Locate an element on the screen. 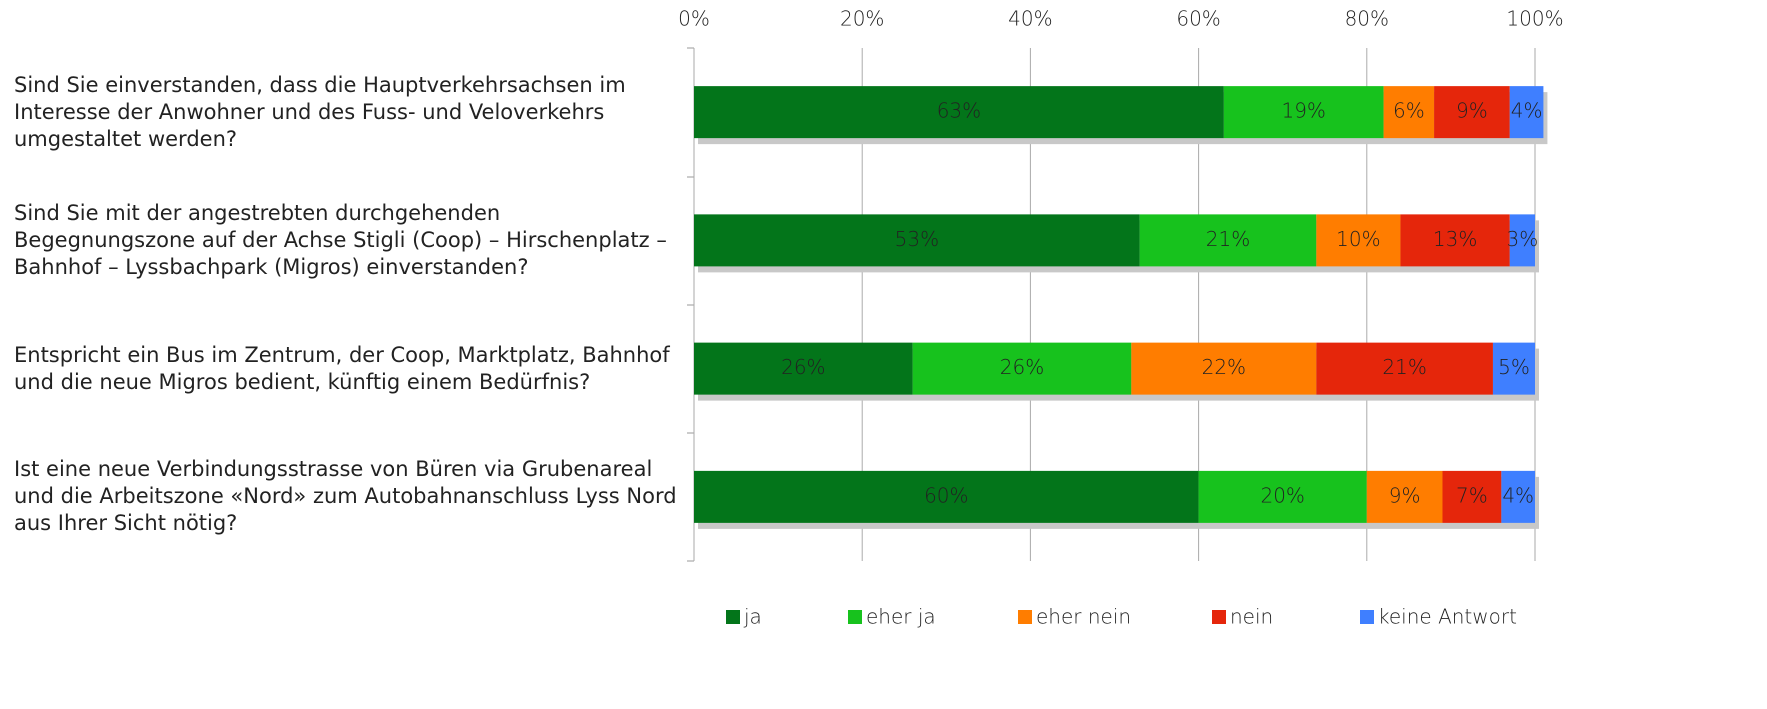 The width and height of the screenshot is (1767, 709). data-label: 53% is located at coordinates (917, 239).